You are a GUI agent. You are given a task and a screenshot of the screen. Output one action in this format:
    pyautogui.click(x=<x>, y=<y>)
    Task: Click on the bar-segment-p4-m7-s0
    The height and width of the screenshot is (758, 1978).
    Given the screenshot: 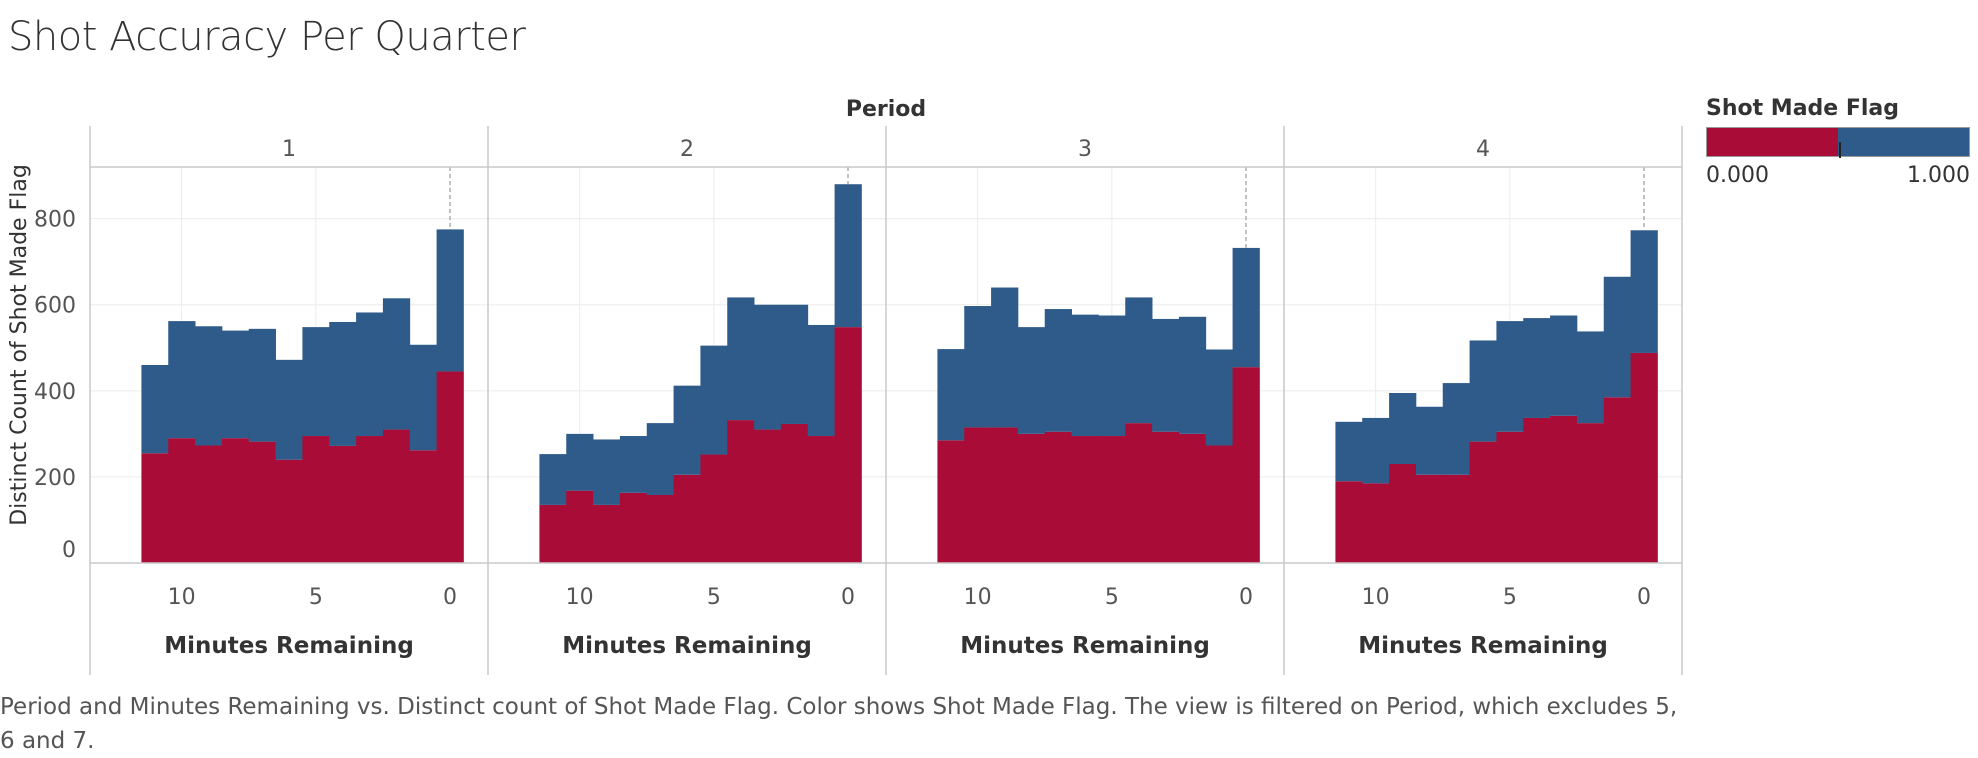 What is the action you would take?
    pyautogui.click(x=1456, y=518)
    